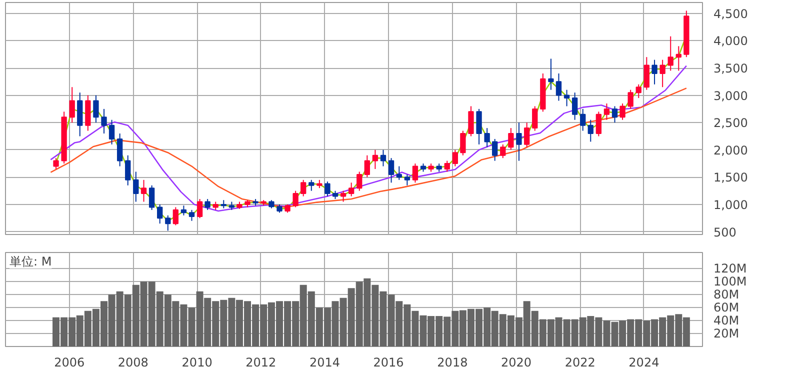 This screenshot has width=797, height=369. Describe the element at coordinates (730, 269) in the screenshot. I see `y-tick-label: 120M` at that location.